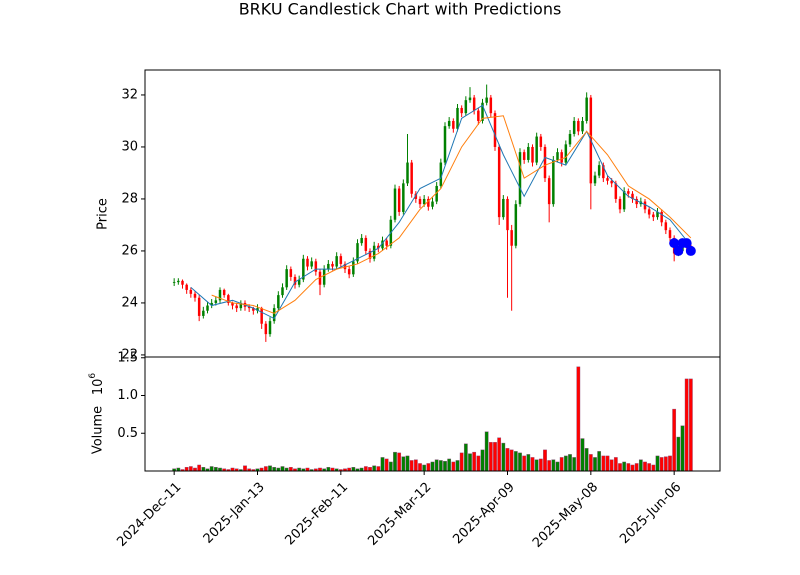  What do you see at coordinates (149, 515) in the screenshot?
I see `x-tick-label: 2024-Dec-11` at bounding box center [149, 515].